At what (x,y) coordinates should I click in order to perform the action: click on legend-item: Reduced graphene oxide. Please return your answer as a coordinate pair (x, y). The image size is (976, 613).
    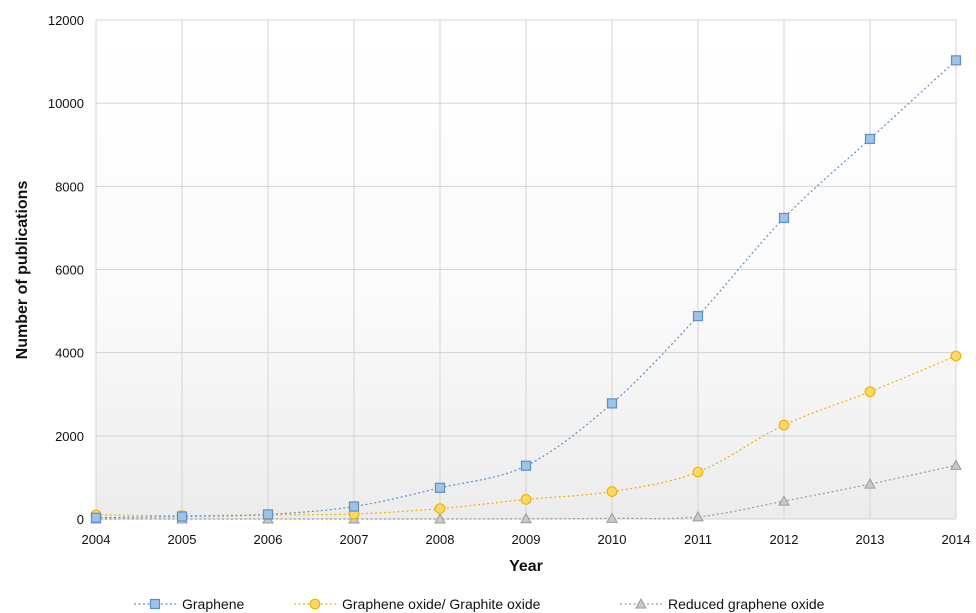
    Looking at the image, I should click on (722, 604).